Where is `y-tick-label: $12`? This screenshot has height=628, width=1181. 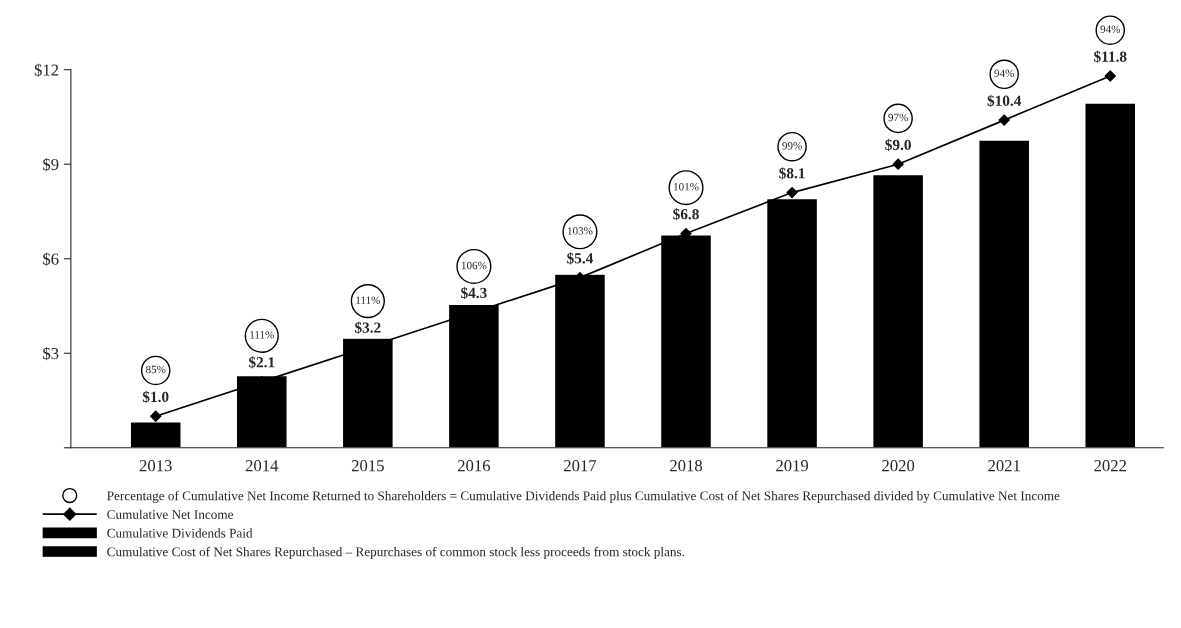 y-tick-label: $12 is located at coordinates (46, 70).